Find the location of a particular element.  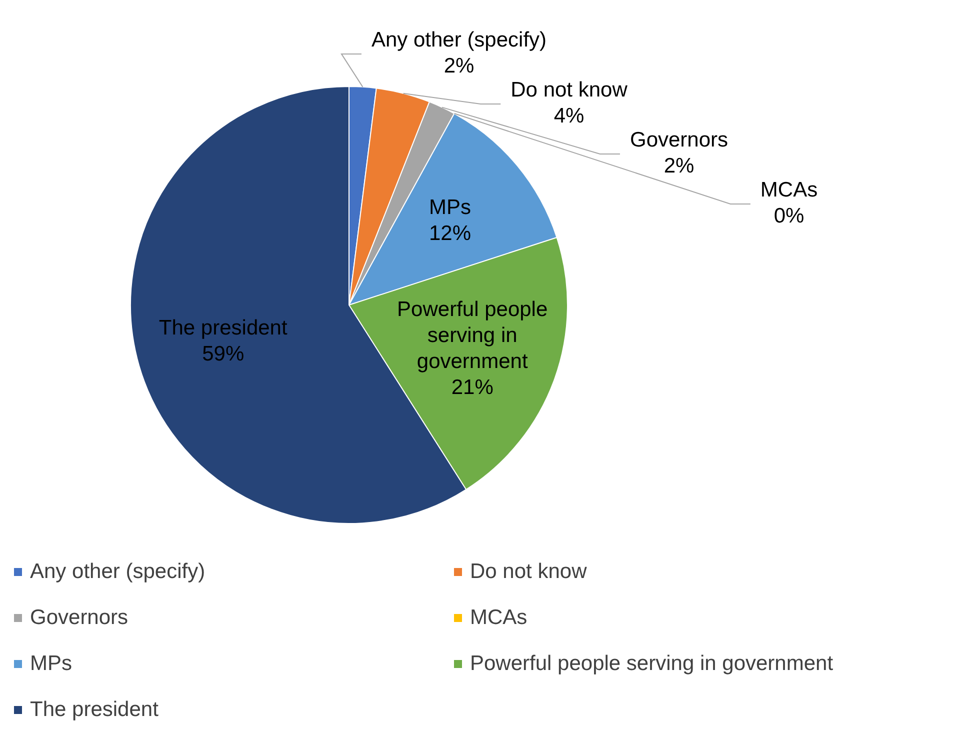

legend-label: Any other (specify) is located at coordinates (118, 572).